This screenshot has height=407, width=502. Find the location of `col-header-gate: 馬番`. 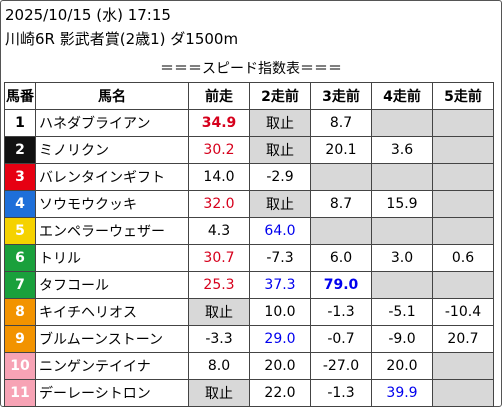

col-header-gate: 馬番 is located at coordinates (20, 96).